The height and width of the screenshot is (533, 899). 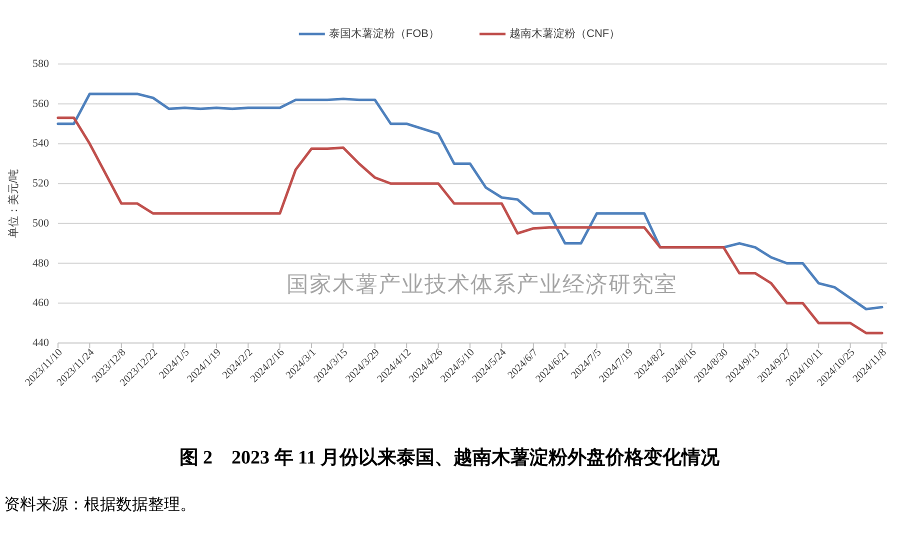 What do you see at coordinates (384, 33) in the screenshot?
I see `legend-label: 泰国木薯淀粉（FOB）` at bounding box center [384, 33].